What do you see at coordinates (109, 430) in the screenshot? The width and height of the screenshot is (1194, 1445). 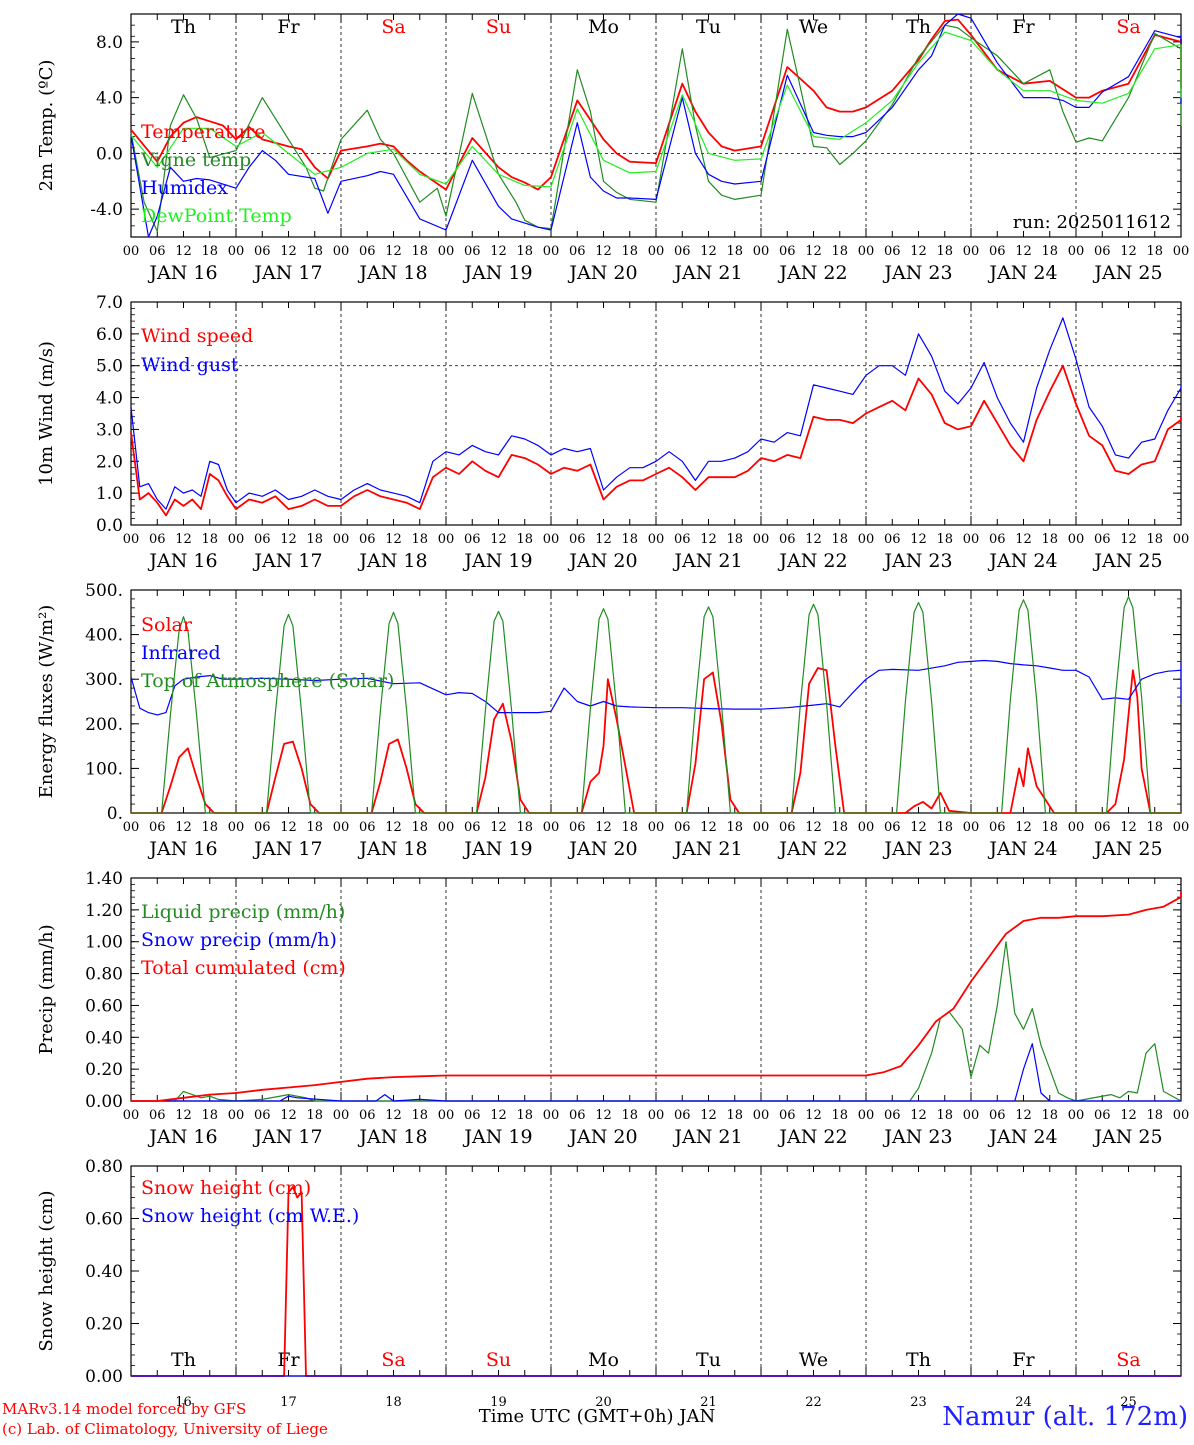 I see `y-tick-label: 3.0` at bounding box center [109, 430].